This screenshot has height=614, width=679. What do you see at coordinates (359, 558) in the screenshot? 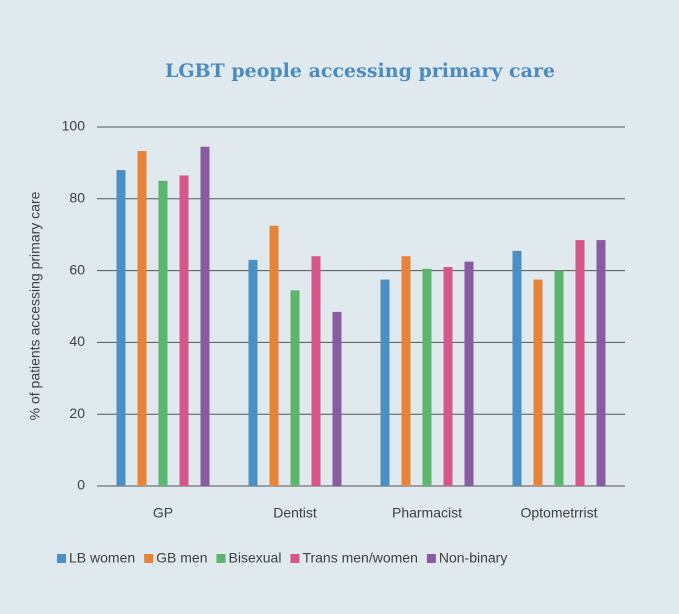
I see `legend-label: Trans men/women` at bounding box center [359, 558].